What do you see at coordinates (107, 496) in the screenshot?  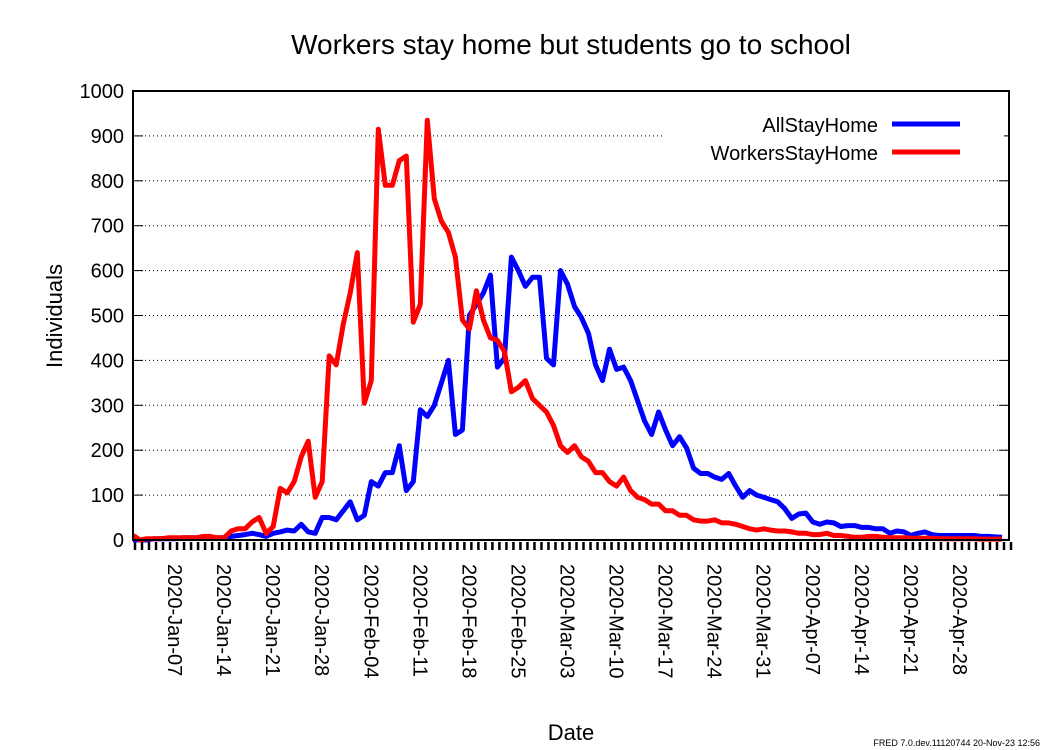 I see `y-tick-label: 100` at bounding box center [107, 496].